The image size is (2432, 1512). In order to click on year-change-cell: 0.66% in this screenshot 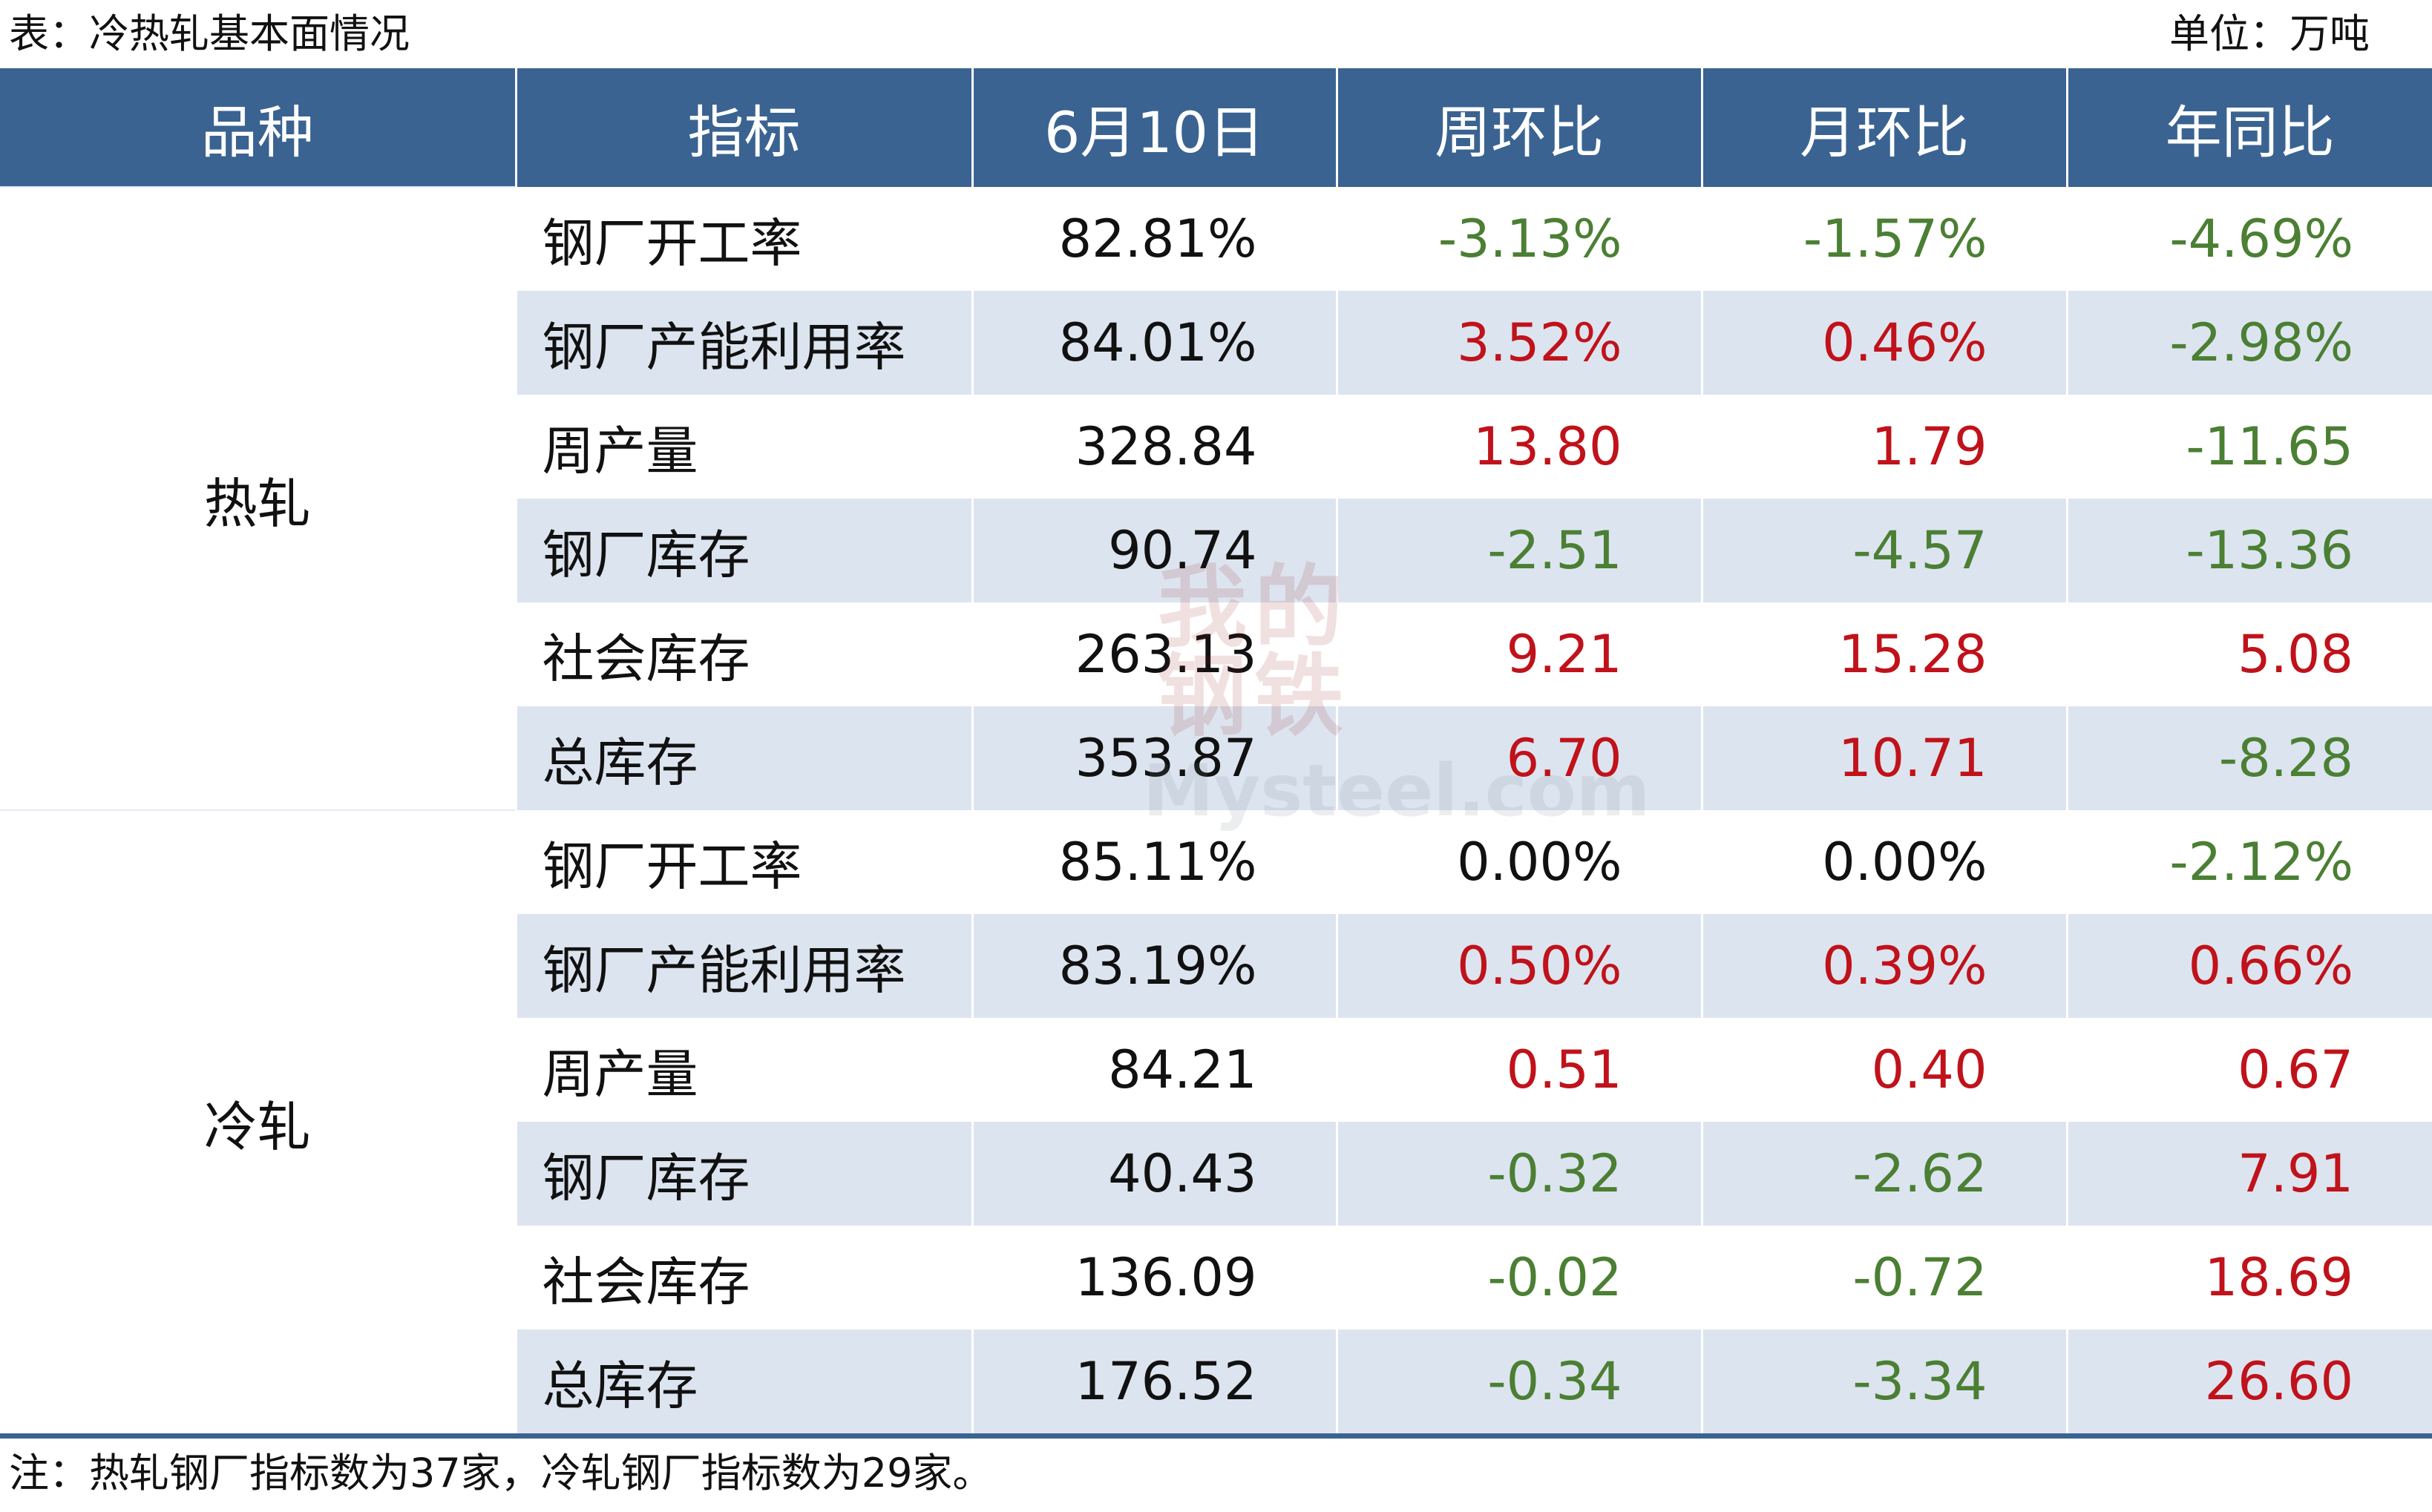, I will do `click(2248, 966)`.